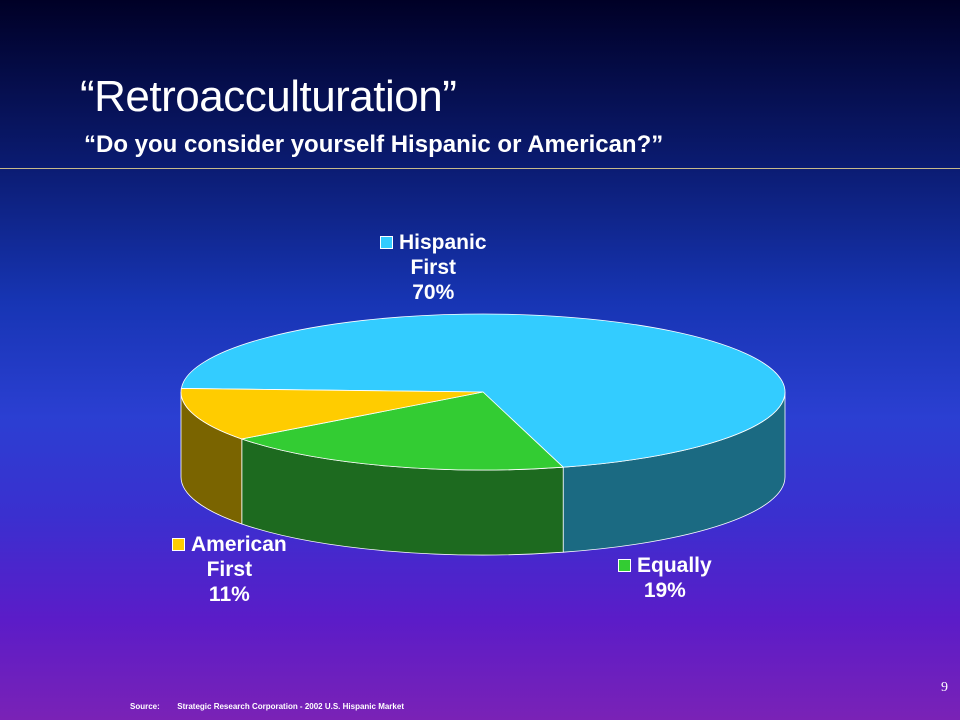 The height and width of the screenshot is (720, 960). Describe the element at coordinates (178, 544) in the screenshot. I see `legend-swatch-american` at that location.